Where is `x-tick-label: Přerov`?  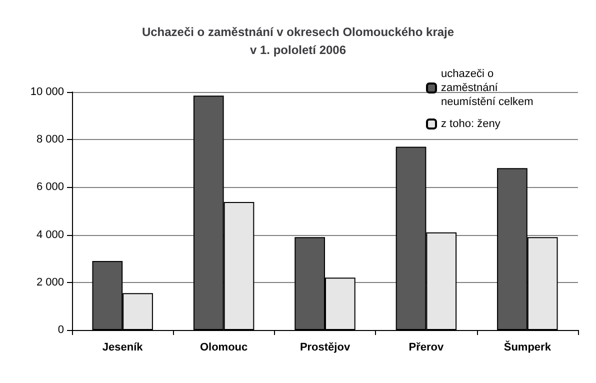
x-tick-label: Přerov is located at coordinates (426, 348).